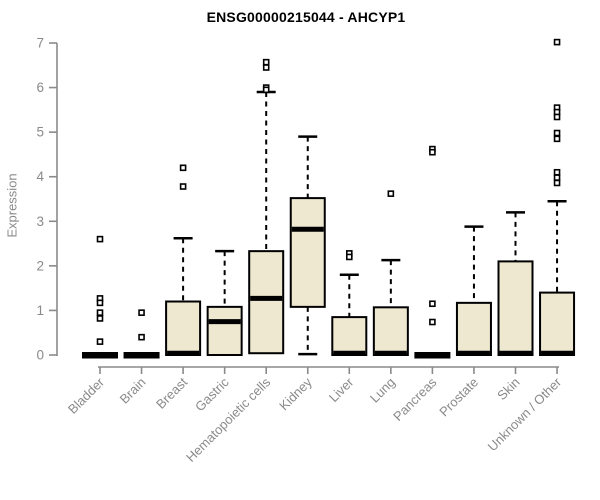  I want to click on box-unknown-other, so click(557, 197).